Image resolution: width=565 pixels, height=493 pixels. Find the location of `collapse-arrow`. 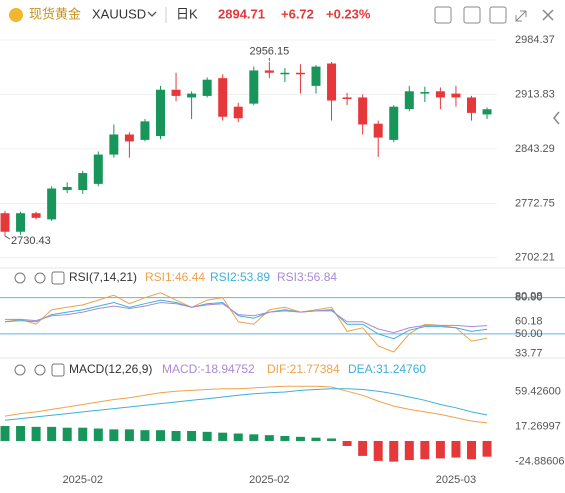

collapse-arrow is located at coordinates (556, 118).